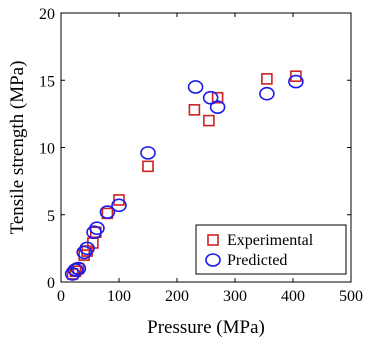 The width and height of the screenshot is (367, 338). I want to click on y-tick-label: 15, so click(47, 81).